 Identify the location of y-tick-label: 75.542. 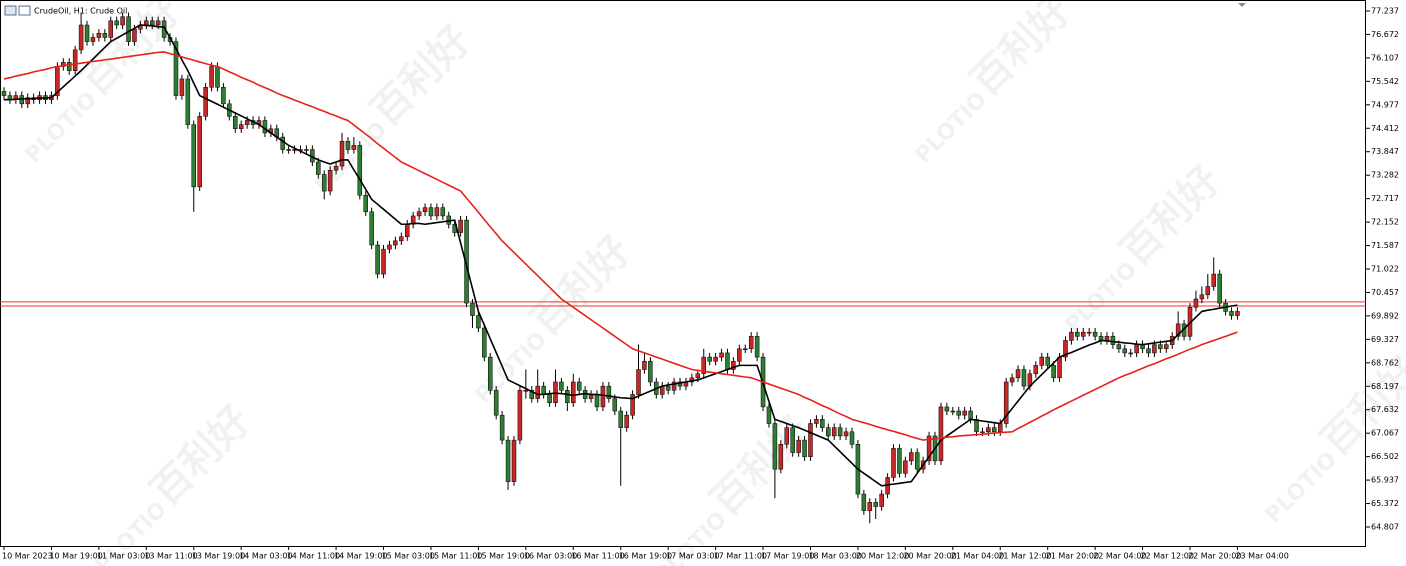
(1385, 81).